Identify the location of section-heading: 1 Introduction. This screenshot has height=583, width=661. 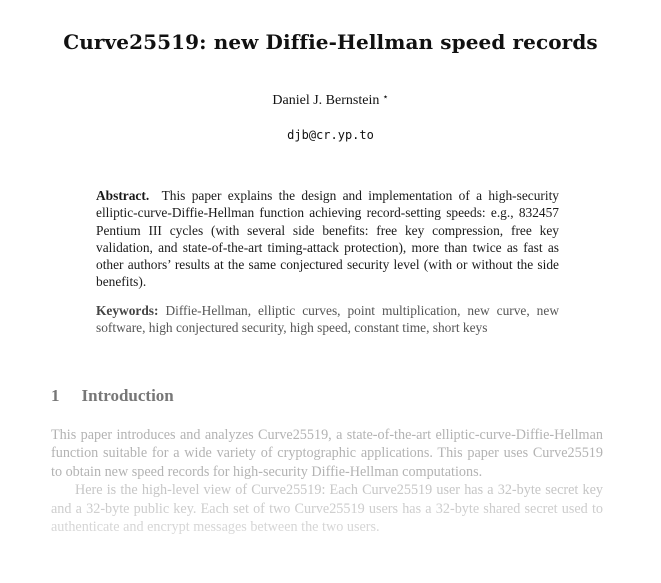
(112, 396).